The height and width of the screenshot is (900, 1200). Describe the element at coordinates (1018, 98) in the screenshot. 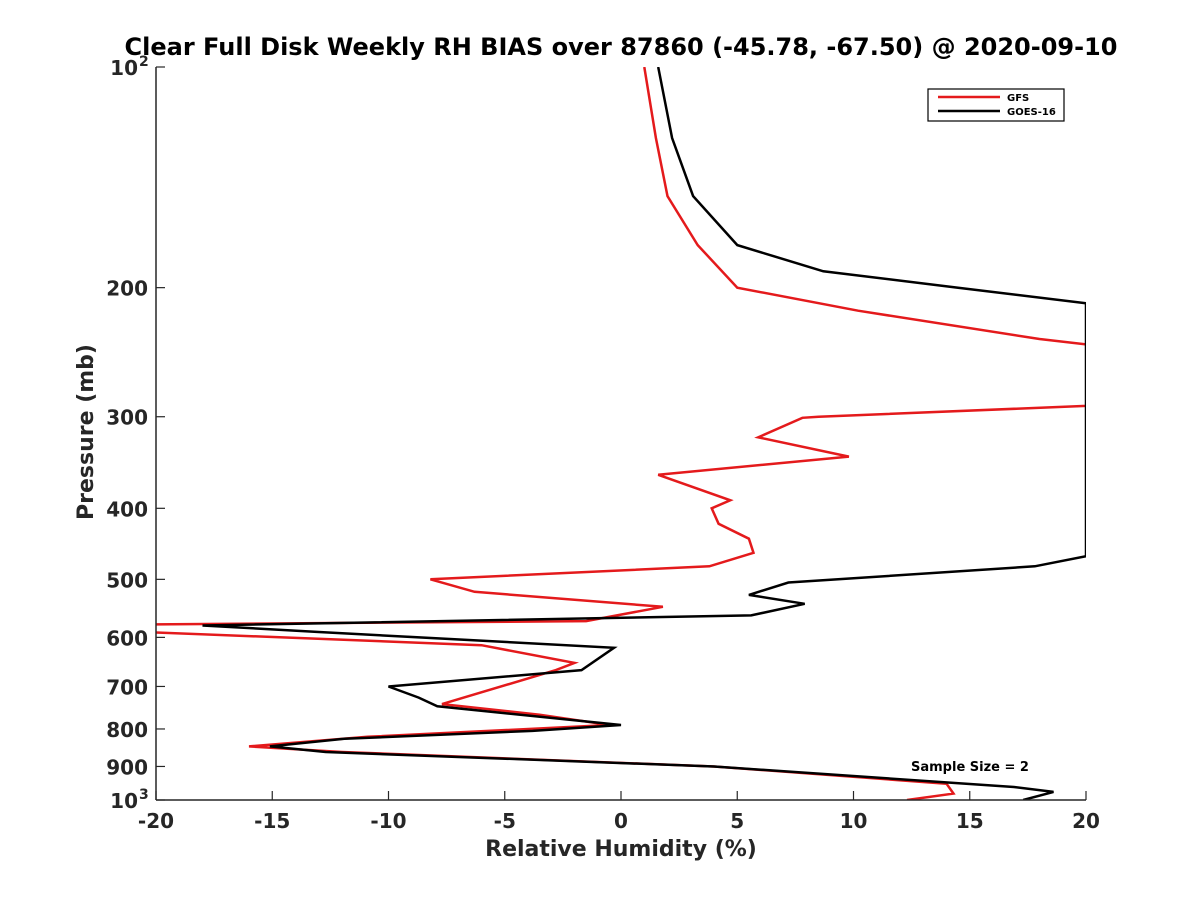

I see `legend-label: GFS` at that location.